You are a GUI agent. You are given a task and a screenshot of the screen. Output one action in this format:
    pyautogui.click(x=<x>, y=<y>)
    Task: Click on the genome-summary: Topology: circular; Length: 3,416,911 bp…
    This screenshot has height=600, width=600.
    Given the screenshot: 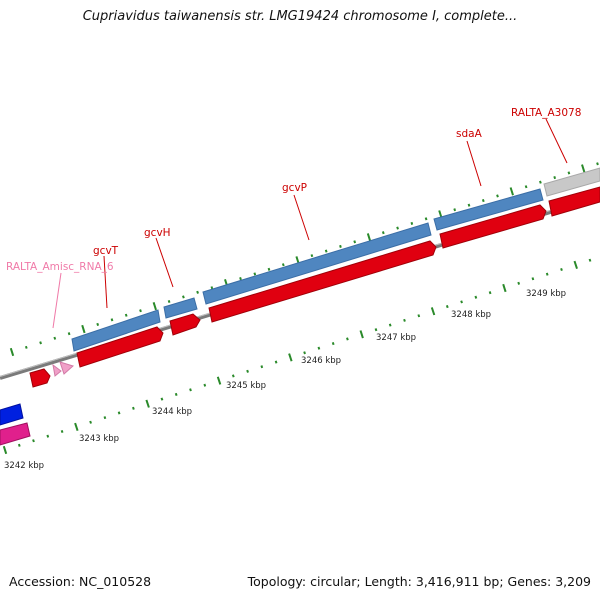 What is the action you would take?
    pyautogui.click(x=419, y=581)
    